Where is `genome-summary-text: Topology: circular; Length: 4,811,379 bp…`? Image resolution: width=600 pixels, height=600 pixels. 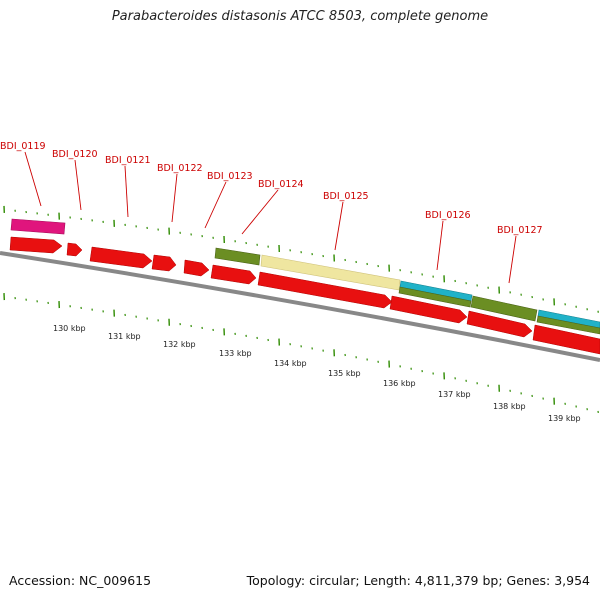
genome-summary-text: Topology: circular; Length: 4,811,379 bp… is located at coordinates (418, 580).